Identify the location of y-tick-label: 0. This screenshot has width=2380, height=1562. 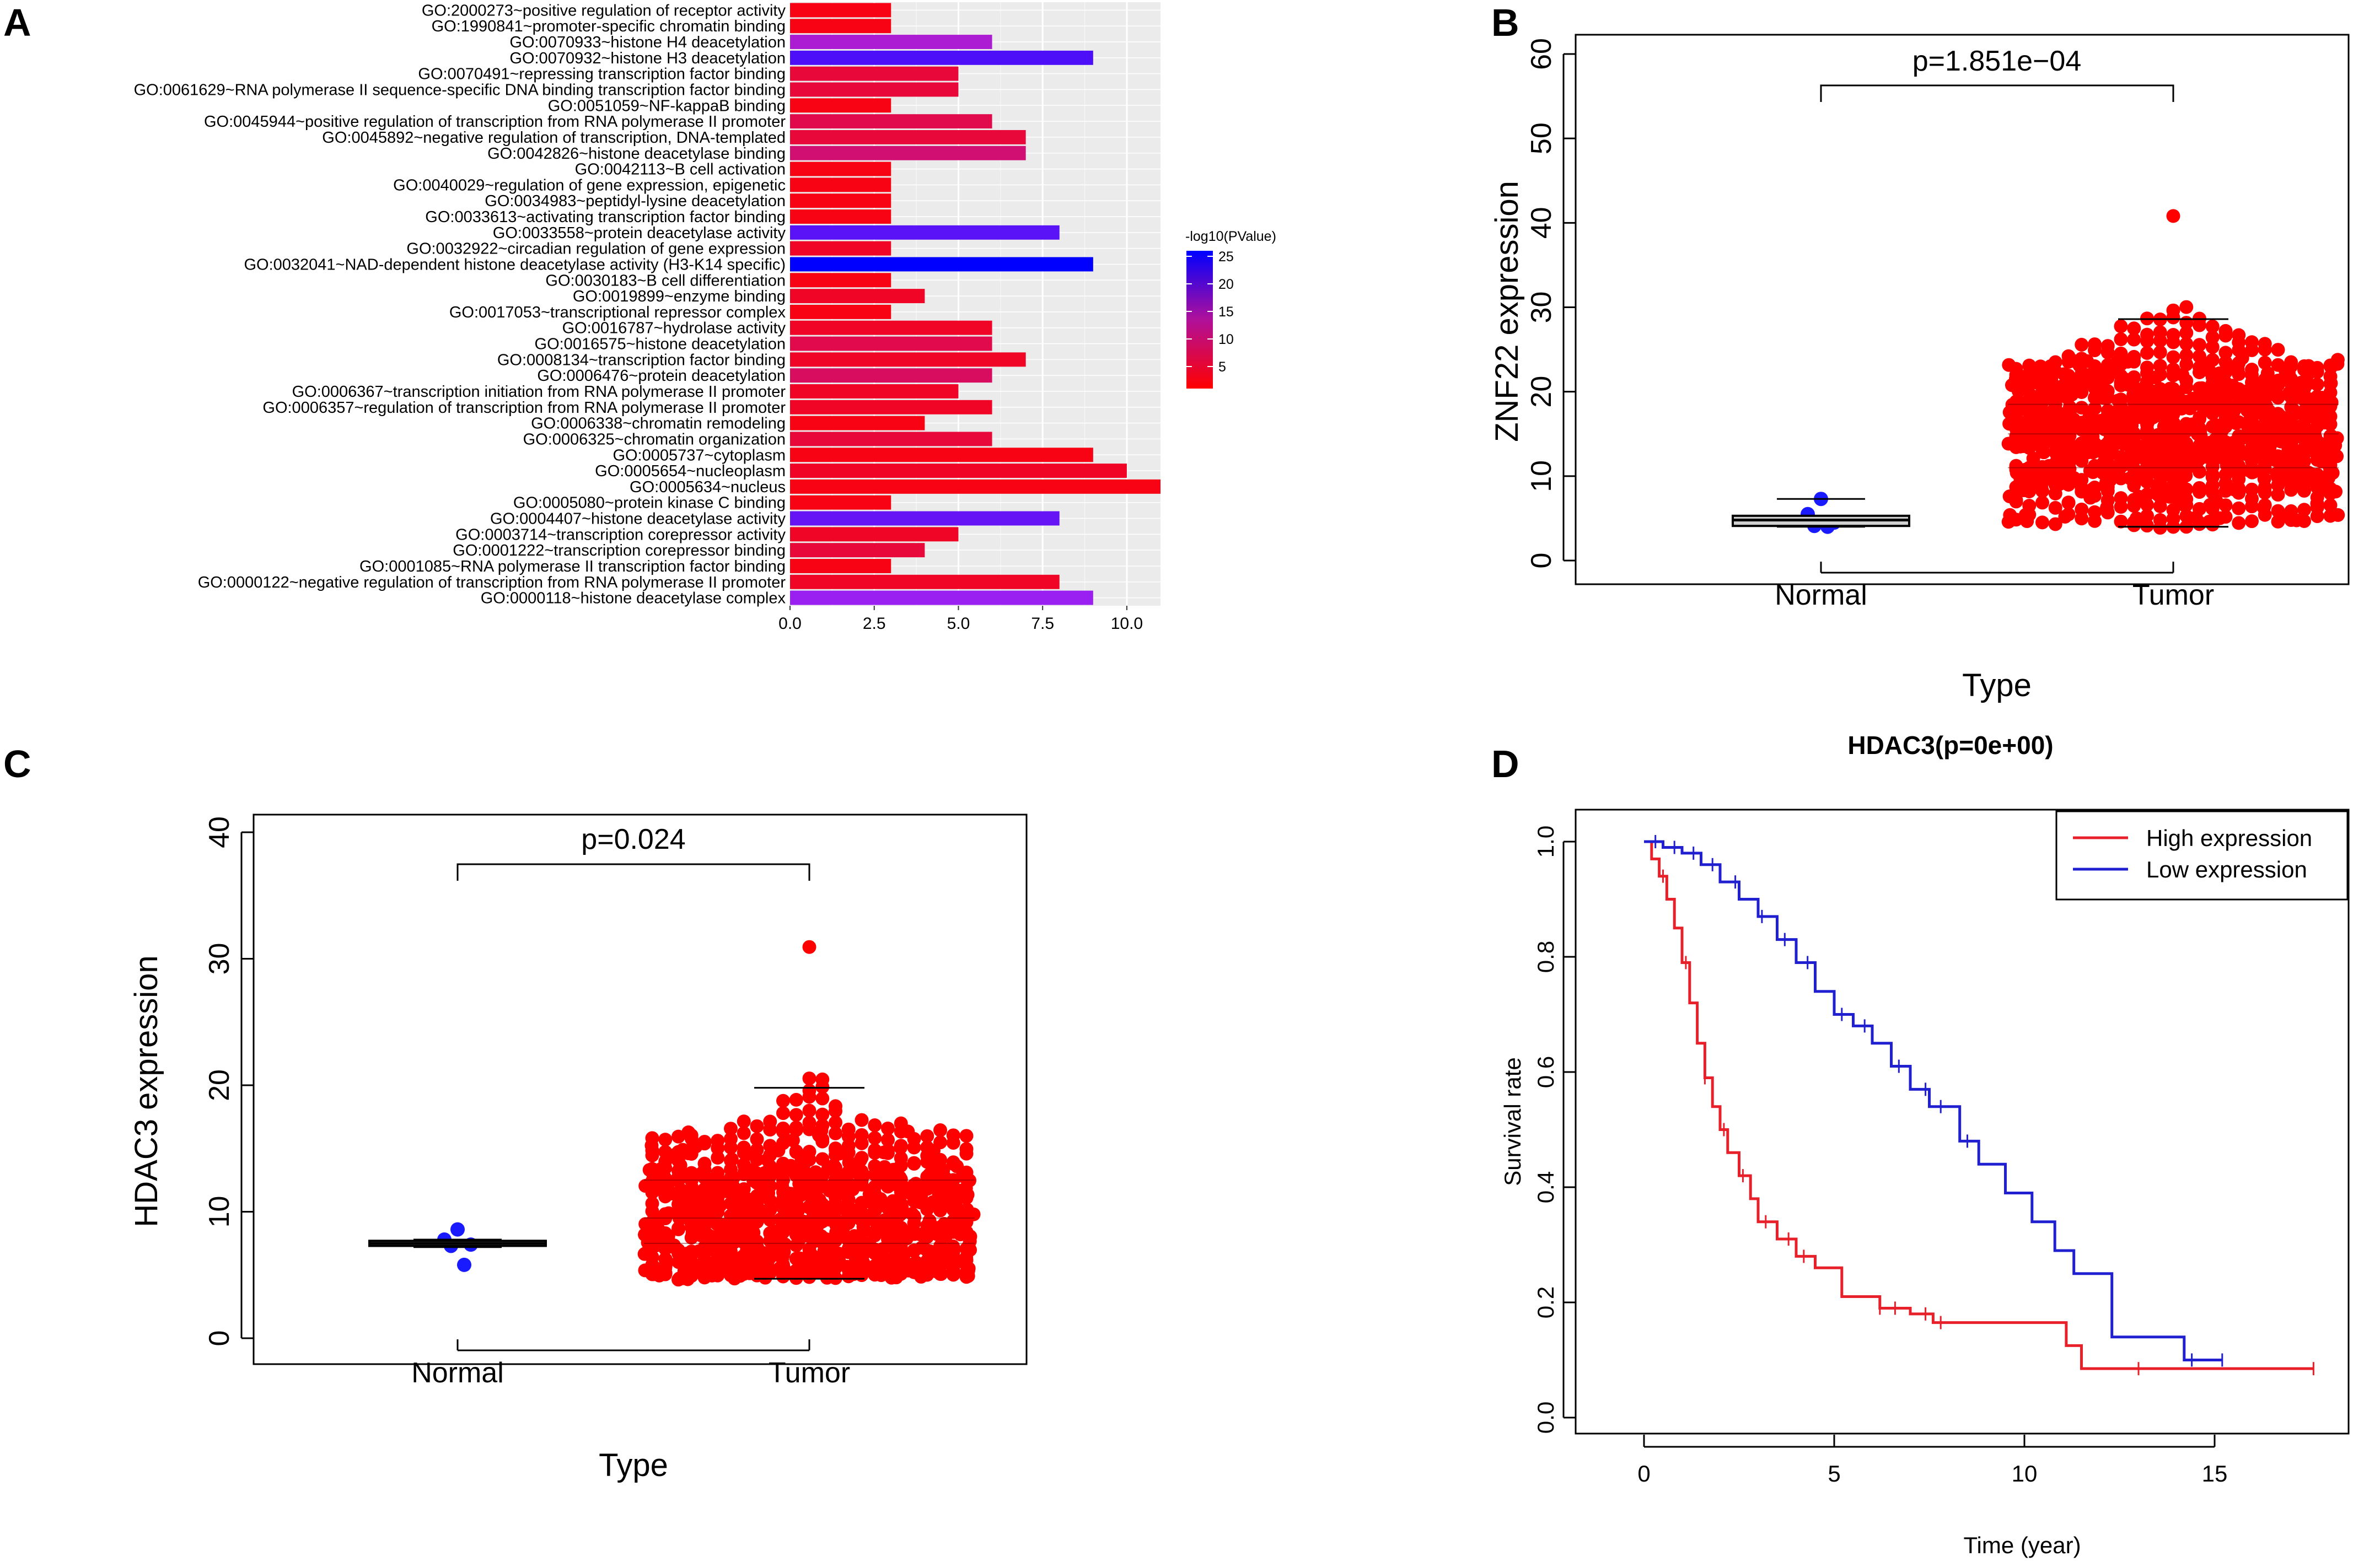
(1541, 561).